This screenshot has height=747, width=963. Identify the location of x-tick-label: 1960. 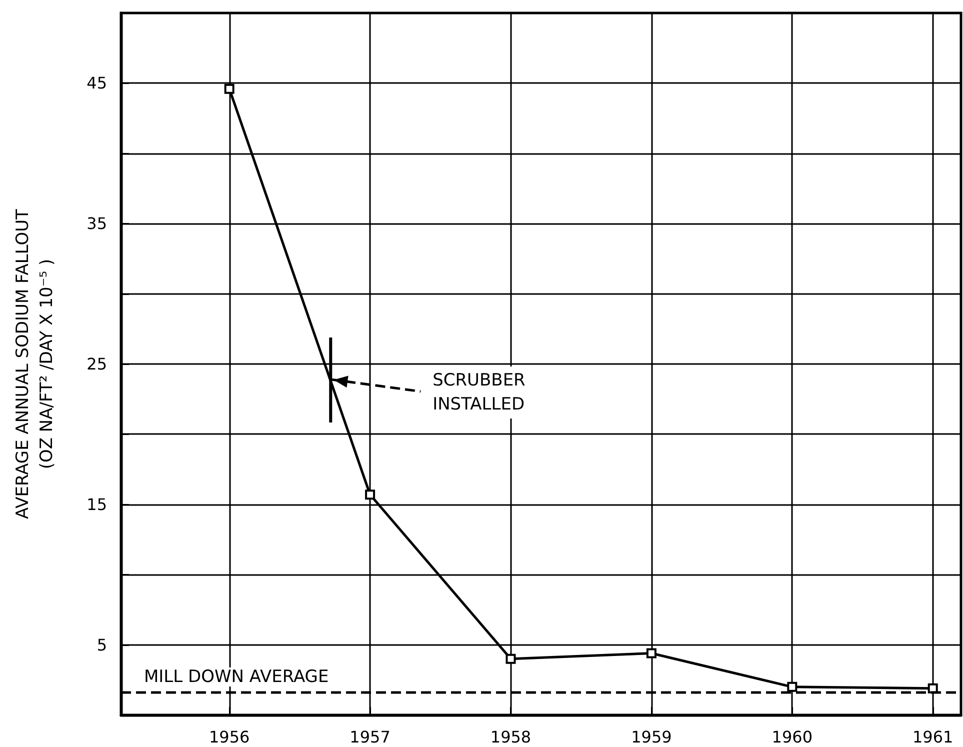
(792, 737).